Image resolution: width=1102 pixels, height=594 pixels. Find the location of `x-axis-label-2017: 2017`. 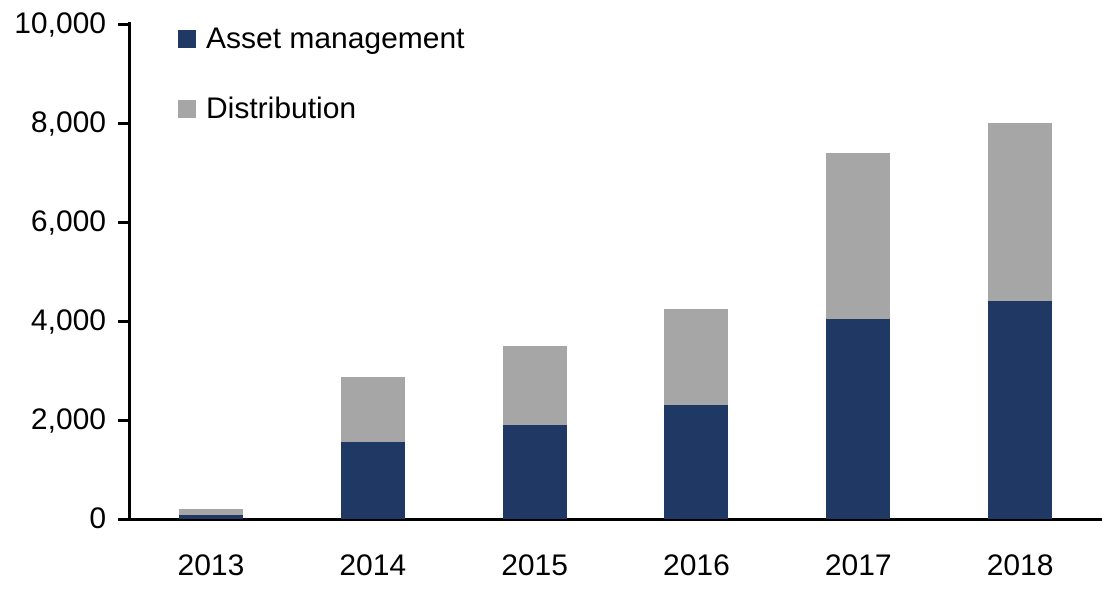

x-axis-label-2017: 2017 is located at coordinates (858, 565).